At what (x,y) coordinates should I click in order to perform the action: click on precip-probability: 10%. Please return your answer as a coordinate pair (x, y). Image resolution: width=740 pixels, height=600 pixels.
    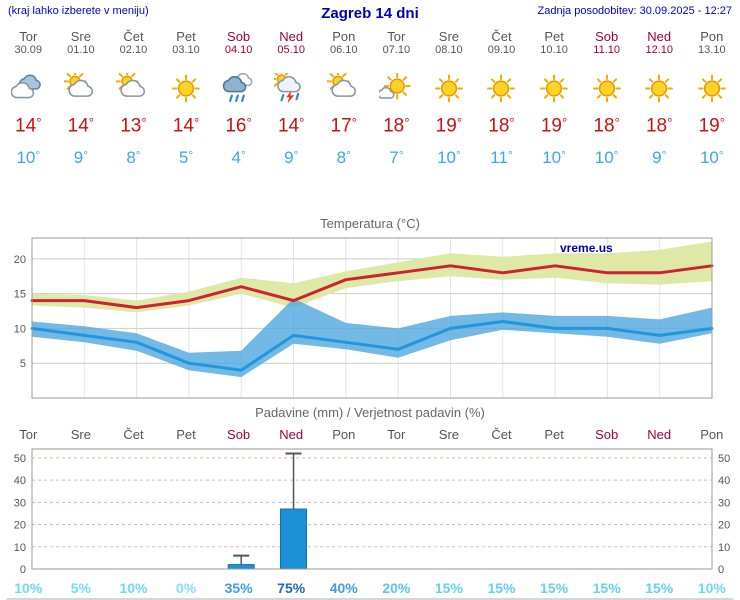
    Looking at the image, I should click on (711, 587).